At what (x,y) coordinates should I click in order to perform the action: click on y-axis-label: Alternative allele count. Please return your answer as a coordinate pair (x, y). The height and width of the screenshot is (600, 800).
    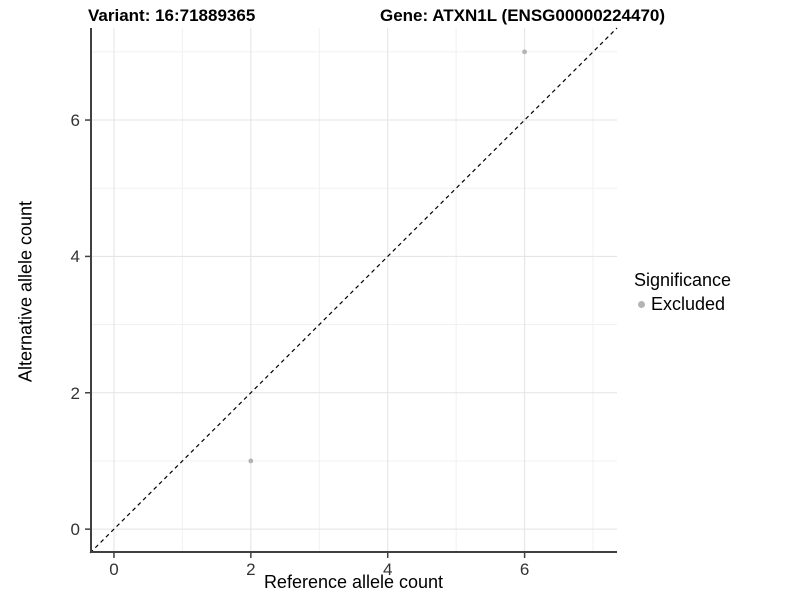
    Looking at the image, I should click on (25, 291).